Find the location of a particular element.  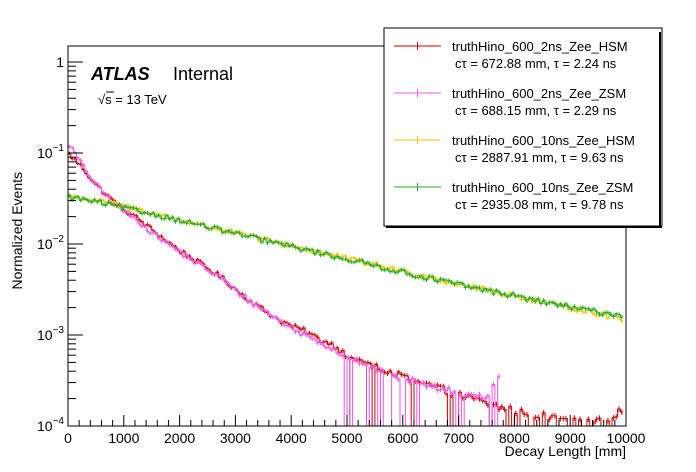

y-tick-label: 1 is located at coordinates (60, 62).